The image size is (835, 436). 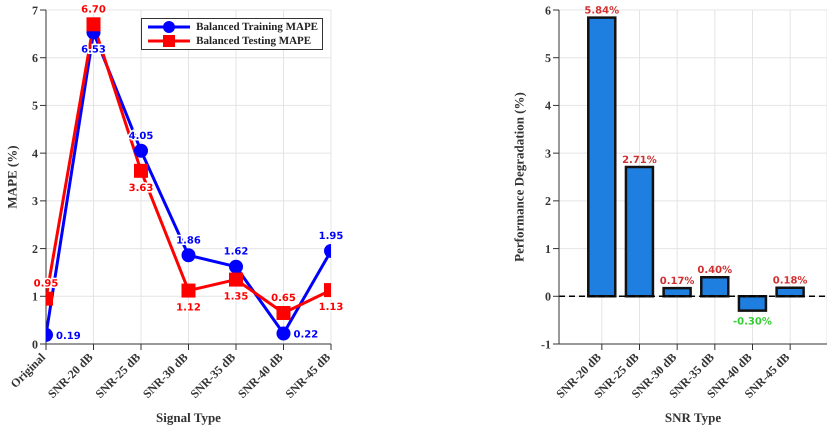 What do you see at coordinates (677, 282) in the screenshot?
I see `data-label: 0.17%` at bounding box center [677, 282].